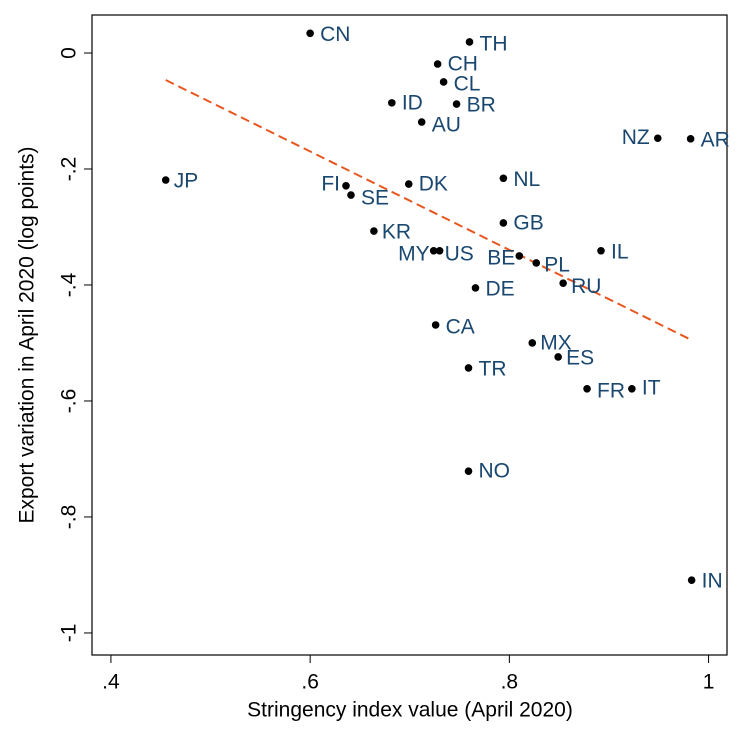 The height and width of the screenshot is (730, 737). Describe the element at coordinates (69, 633) in the screenshot. I see `y-tick-label: -1` at that location.